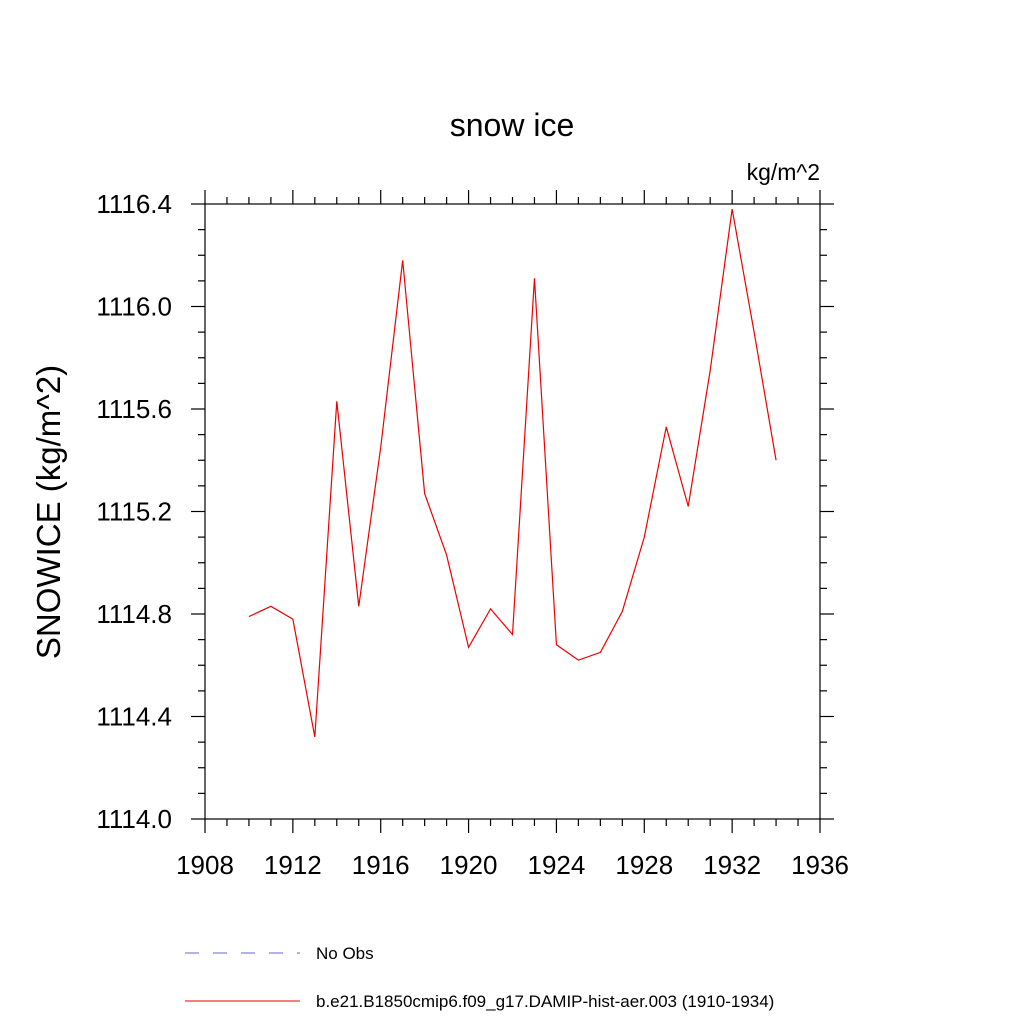 The width and height of the screenshot is (1024, 1024). I want to click on x-tick-label: 1932, so click(732, 865).